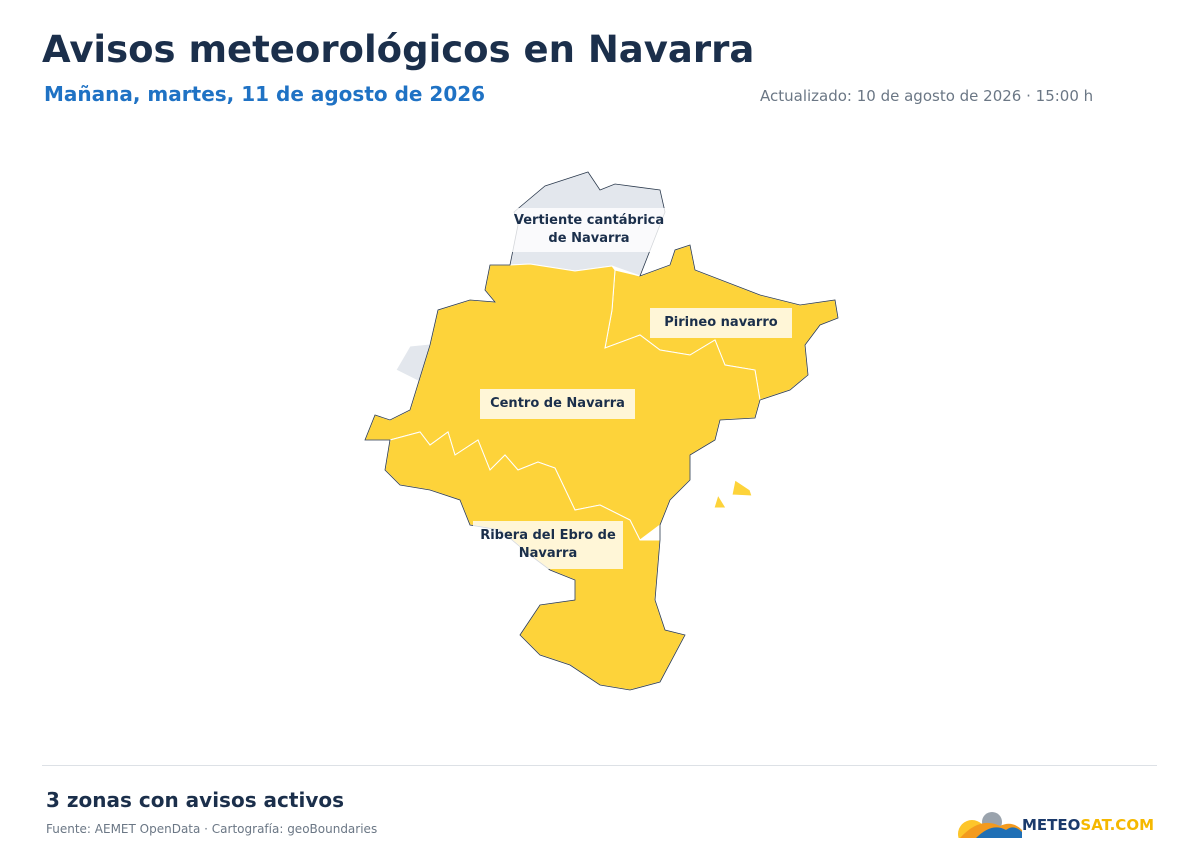 Image resolution: width=1200 pixels, height=850 pixels. What do you see at coordinates (1117, 825) in the screenshot?
I see `logo-part: SAT.COM` at bounding box center [1117, 825].